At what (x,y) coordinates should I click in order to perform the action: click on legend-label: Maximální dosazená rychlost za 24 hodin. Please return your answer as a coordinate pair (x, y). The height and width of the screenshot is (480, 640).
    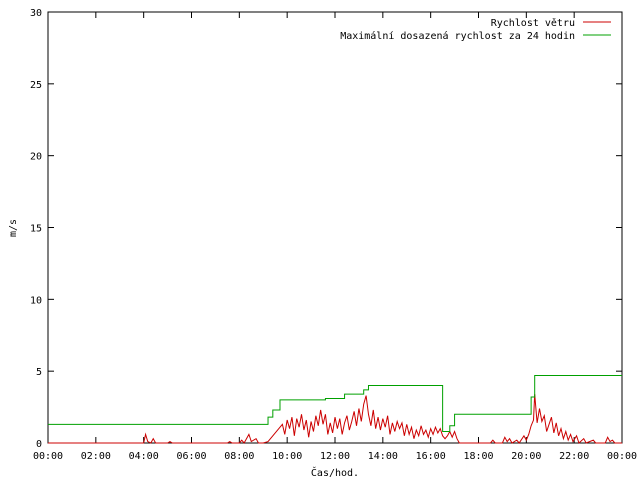
    Looking at the image, I should click on (457, 36).